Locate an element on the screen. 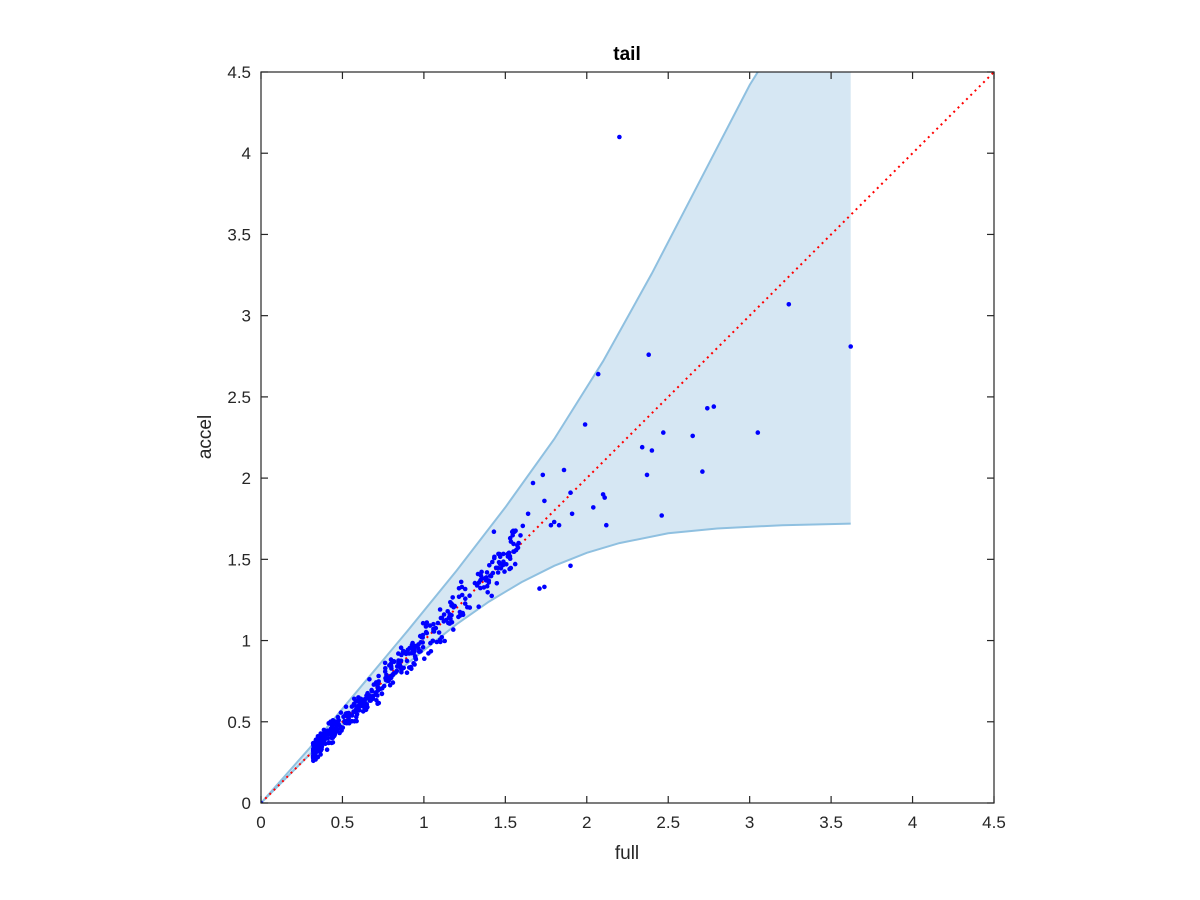  x-tick-label: 1 is located at coordinates (423, 822).